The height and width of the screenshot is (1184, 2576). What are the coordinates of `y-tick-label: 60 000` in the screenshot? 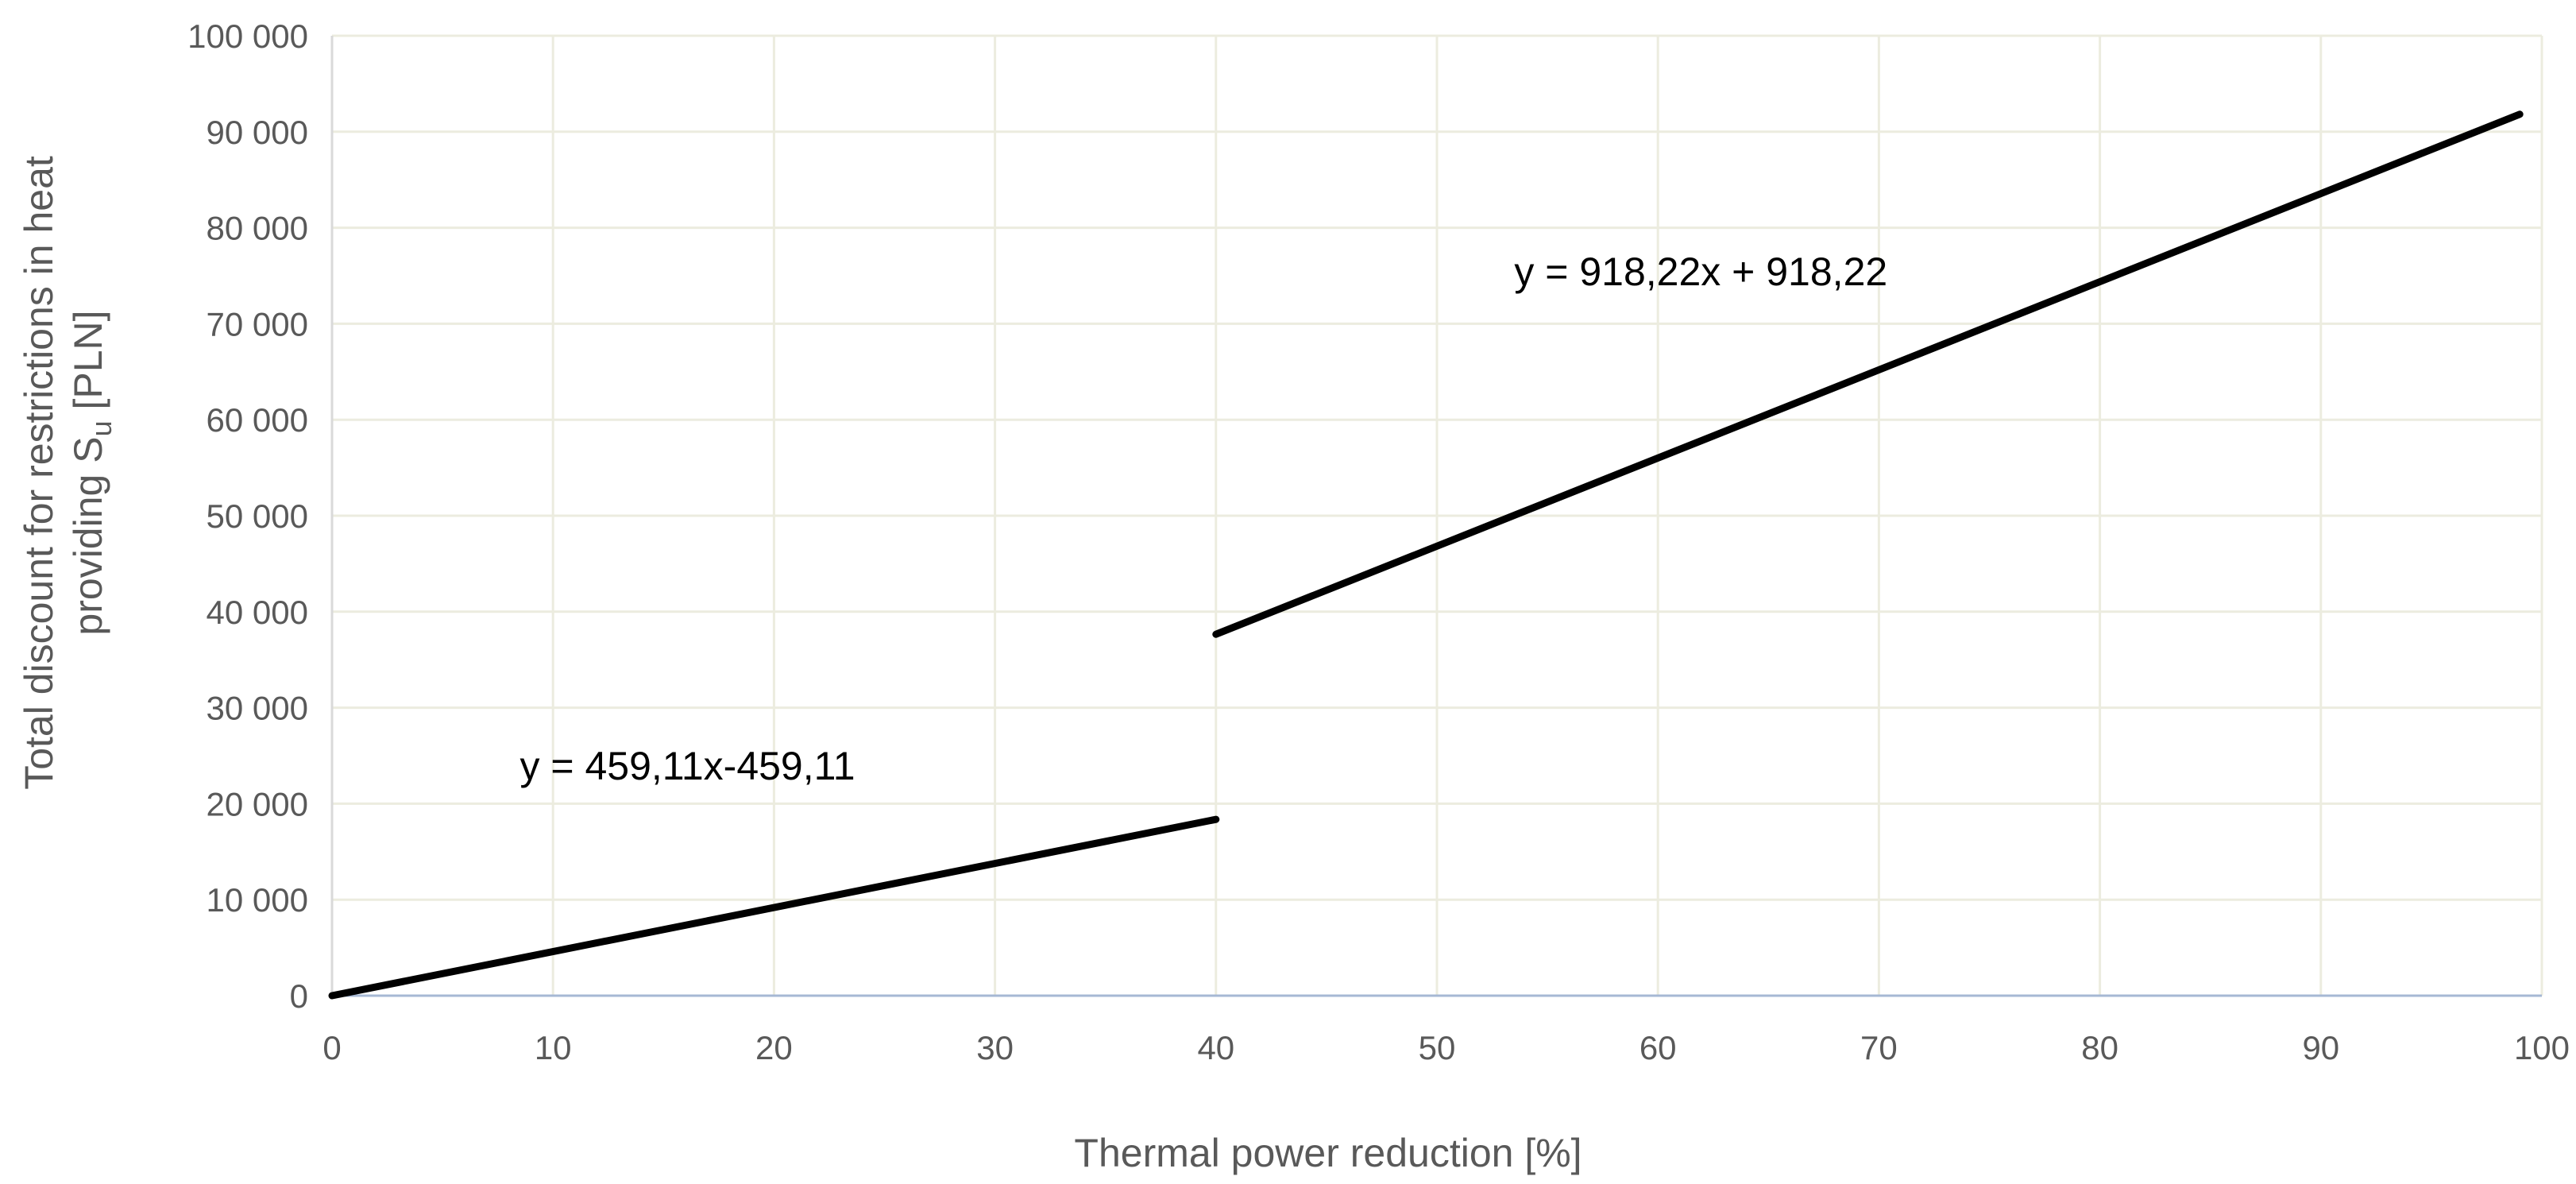 It's located at (257, 420).